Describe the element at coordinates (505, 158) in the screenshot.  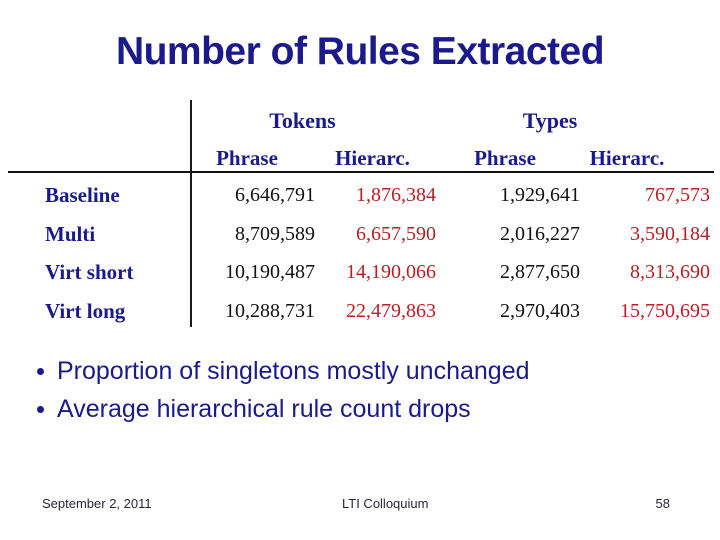
I see `column-header-types-phrase: Phrase` at that location.